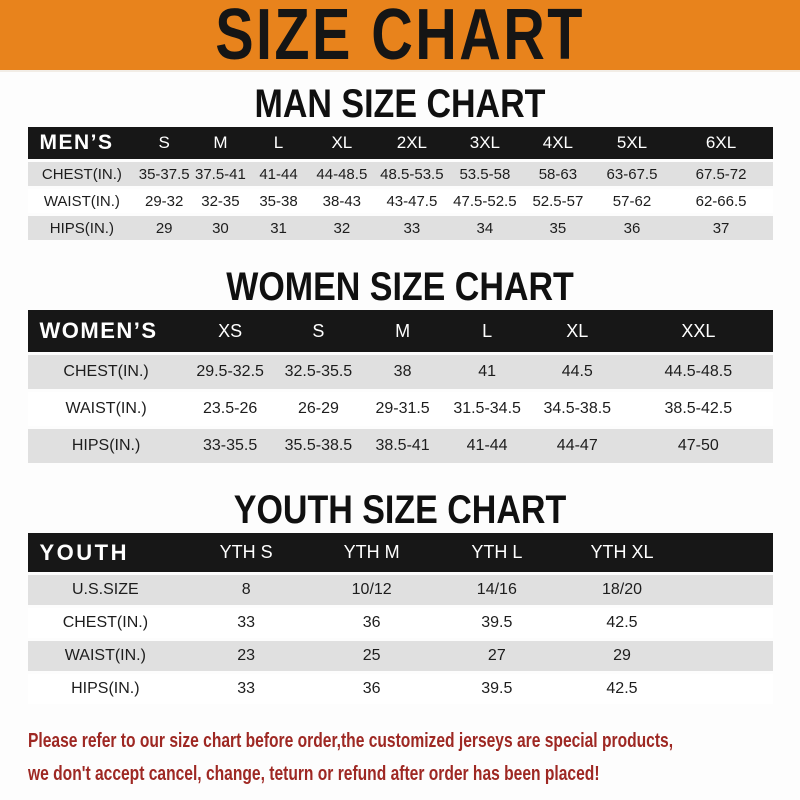 Image resolution: width=800 pixels, height=800 pixels. I want to click on size-value-cell: 29.5-32.5, so click(230, 372).